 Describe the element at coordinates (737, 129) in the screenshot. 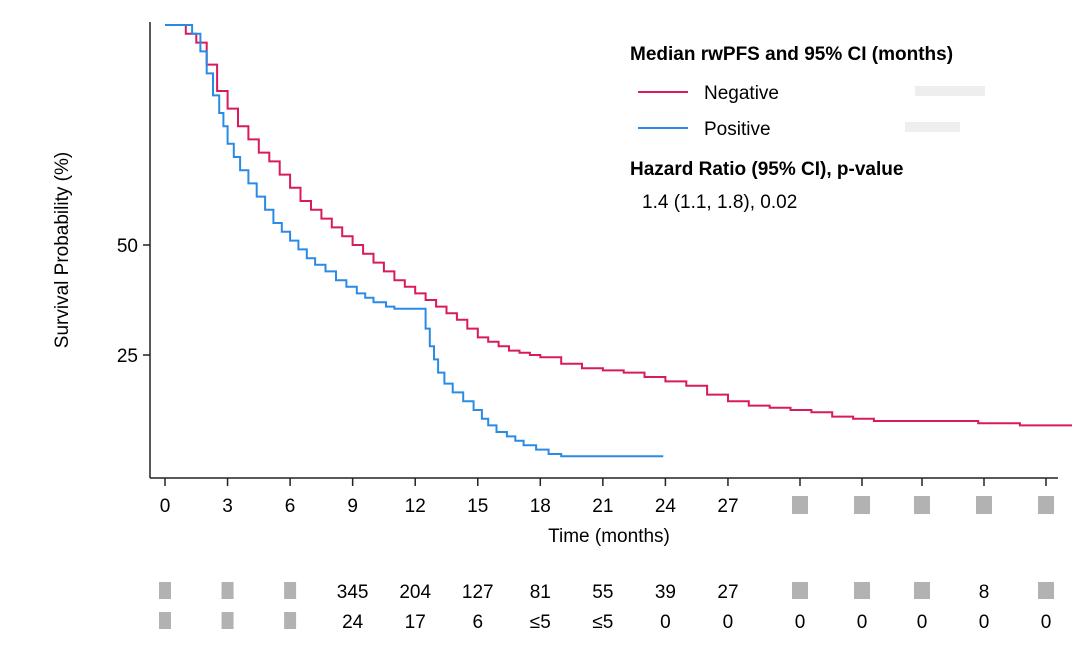

I see `legend-label-positive: Positive` at that location.